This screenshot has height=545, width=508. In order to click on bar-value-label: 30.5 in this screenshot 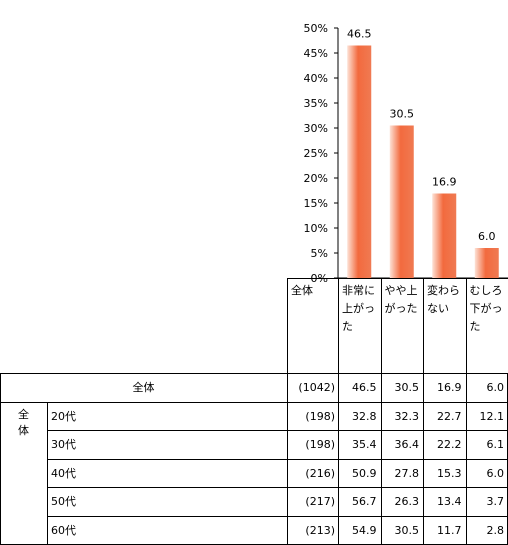, I will do `click(402, 114)`.